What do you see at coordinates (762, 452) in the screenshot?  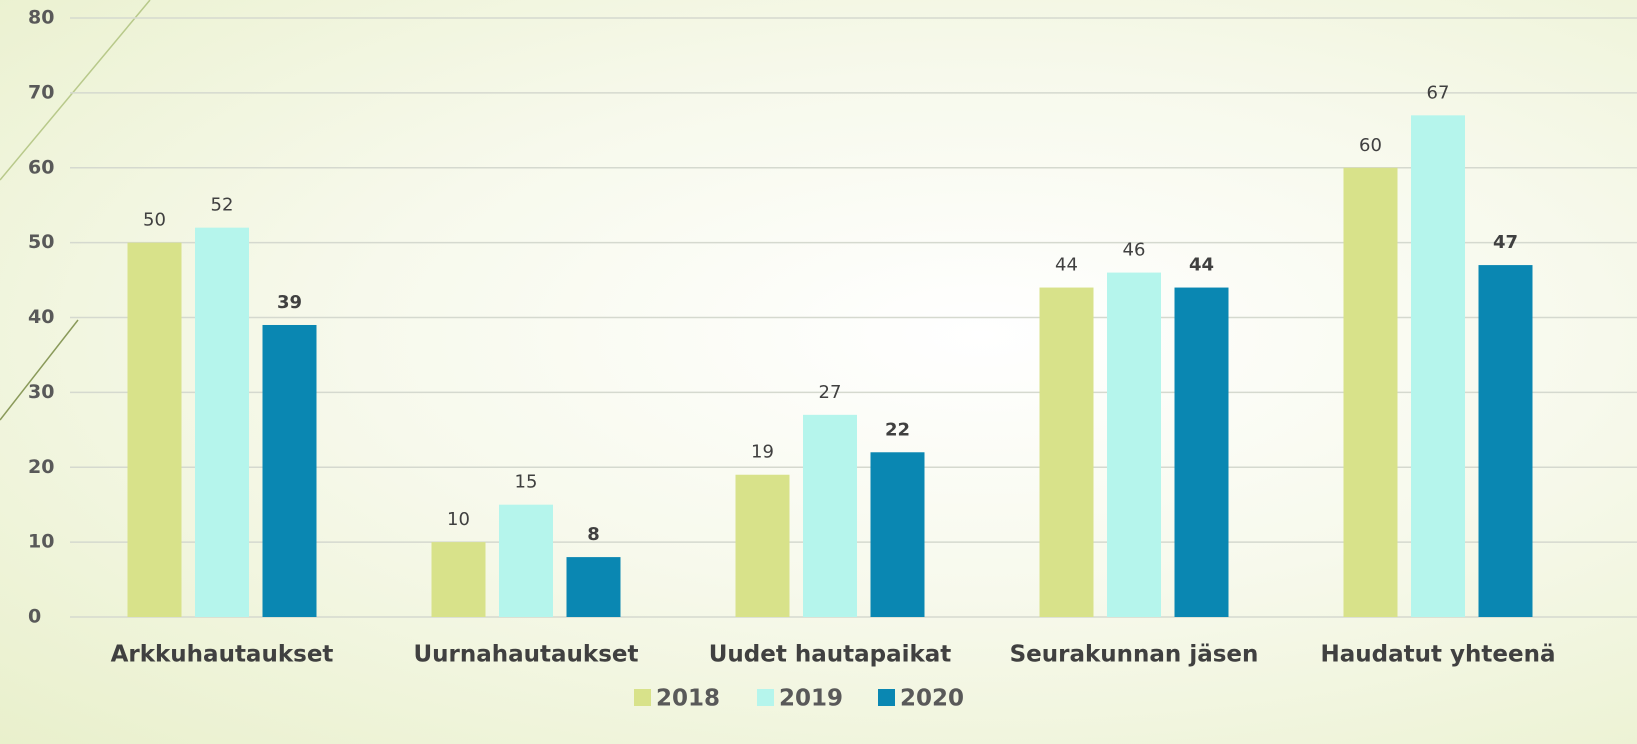 I see `value-label: 19` at bounding box center [762, 452].